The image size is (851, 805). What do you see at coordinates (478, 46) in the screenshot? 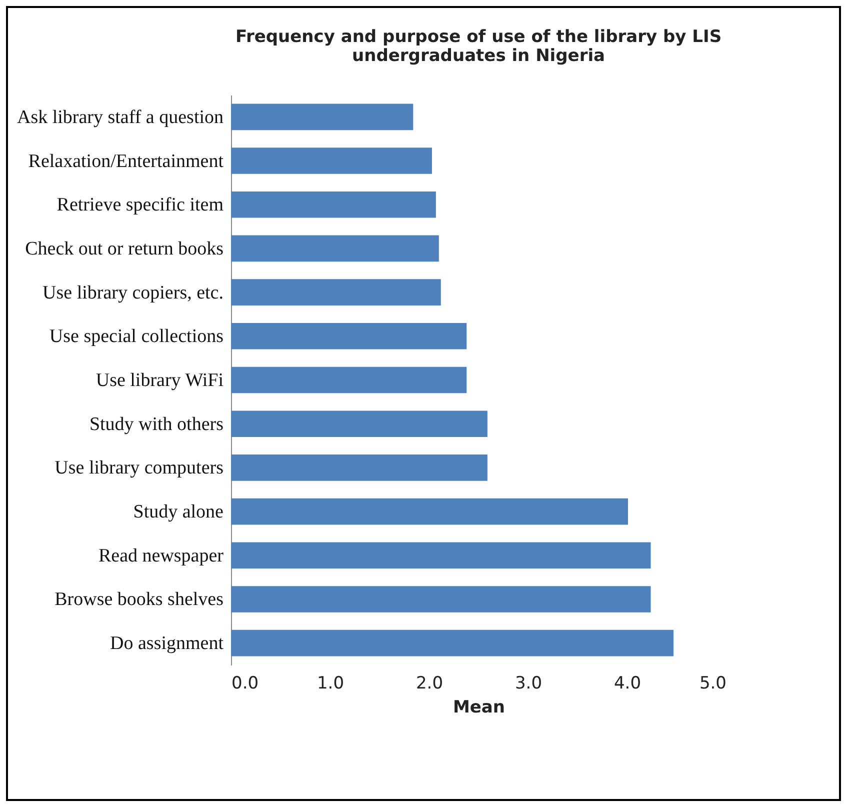
I see `chart-title: Frequency and purpose of use of the library by LIS undergraduates in Nigeria` at bounding box center [478, 46].